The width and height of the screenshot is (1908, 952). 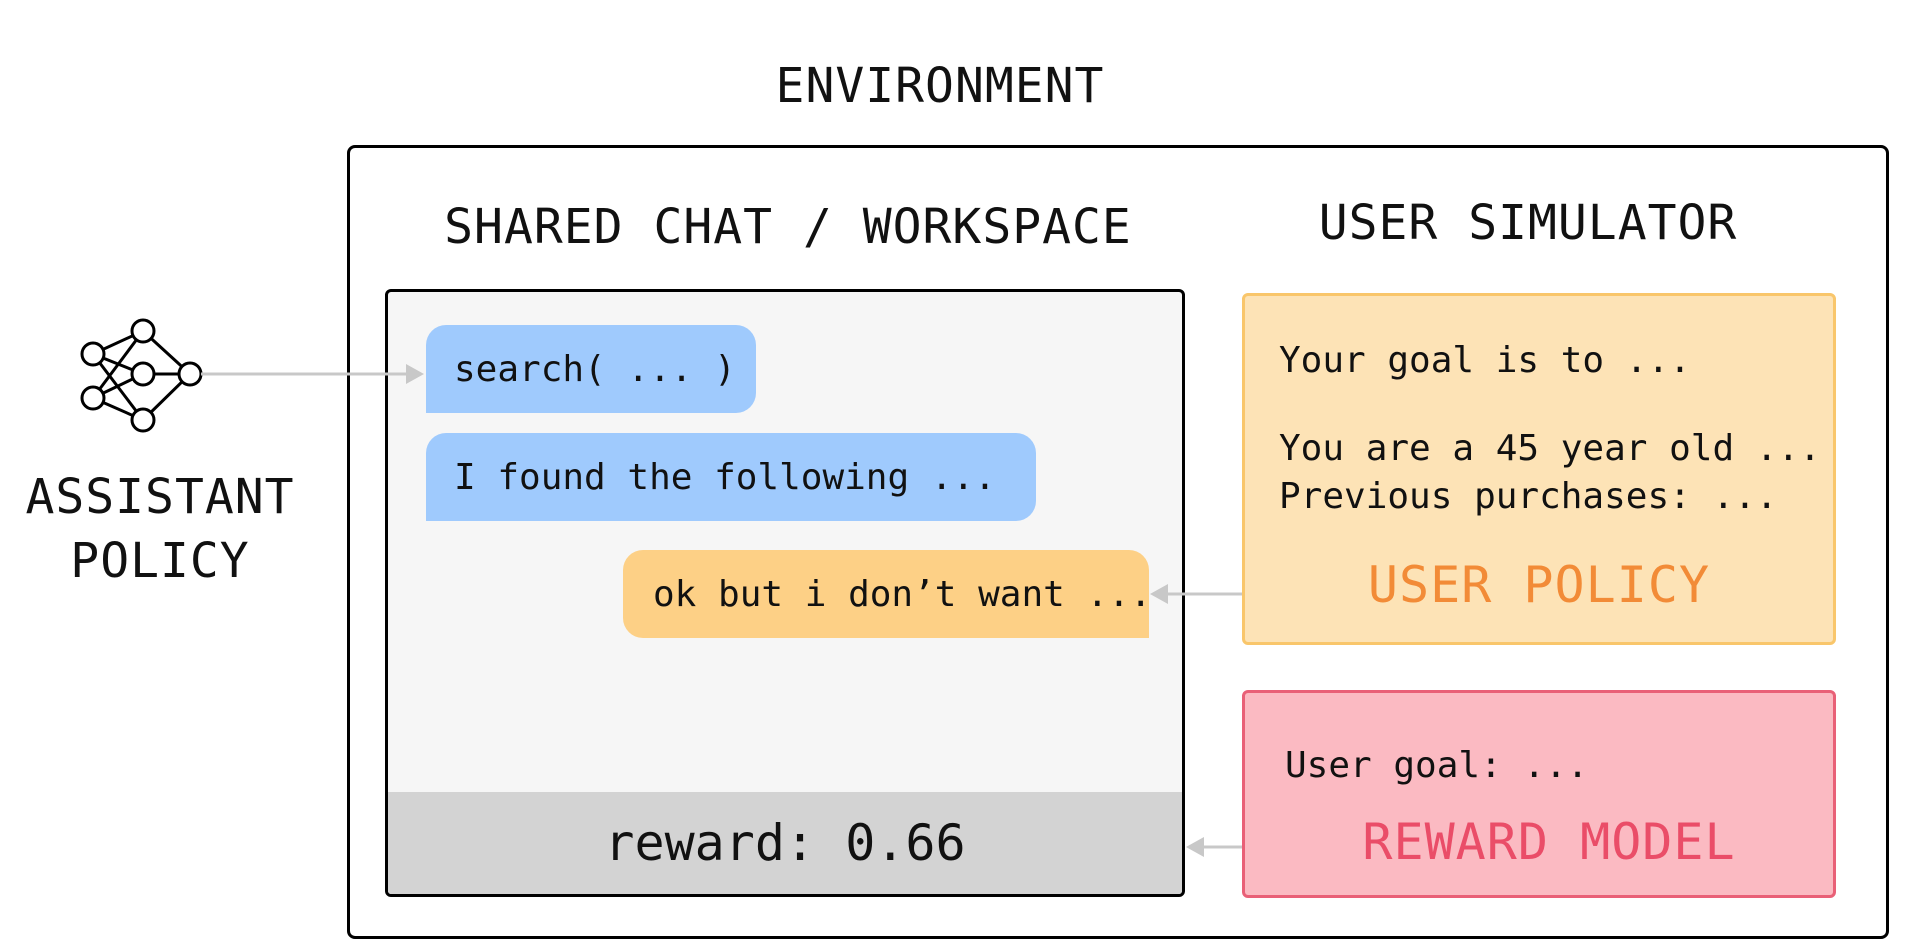 I want to click on workspace-title: SHARED CHAT / WORKSPACE, so click(x=788, y=227).